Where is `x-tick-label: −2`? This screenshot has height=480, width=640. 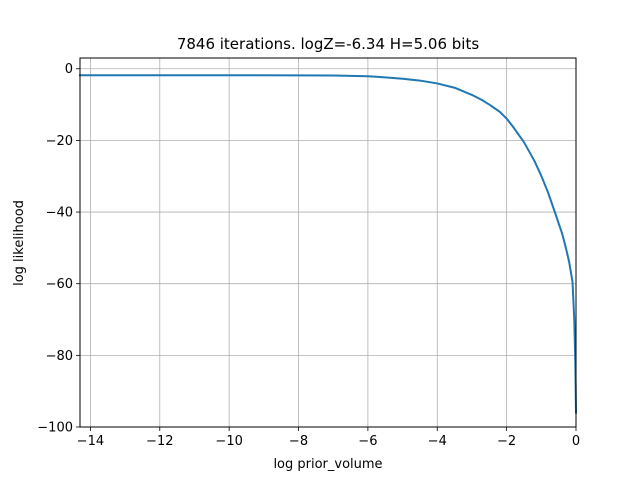
x-tick-label: −2 is located at coordinates (506, 441).